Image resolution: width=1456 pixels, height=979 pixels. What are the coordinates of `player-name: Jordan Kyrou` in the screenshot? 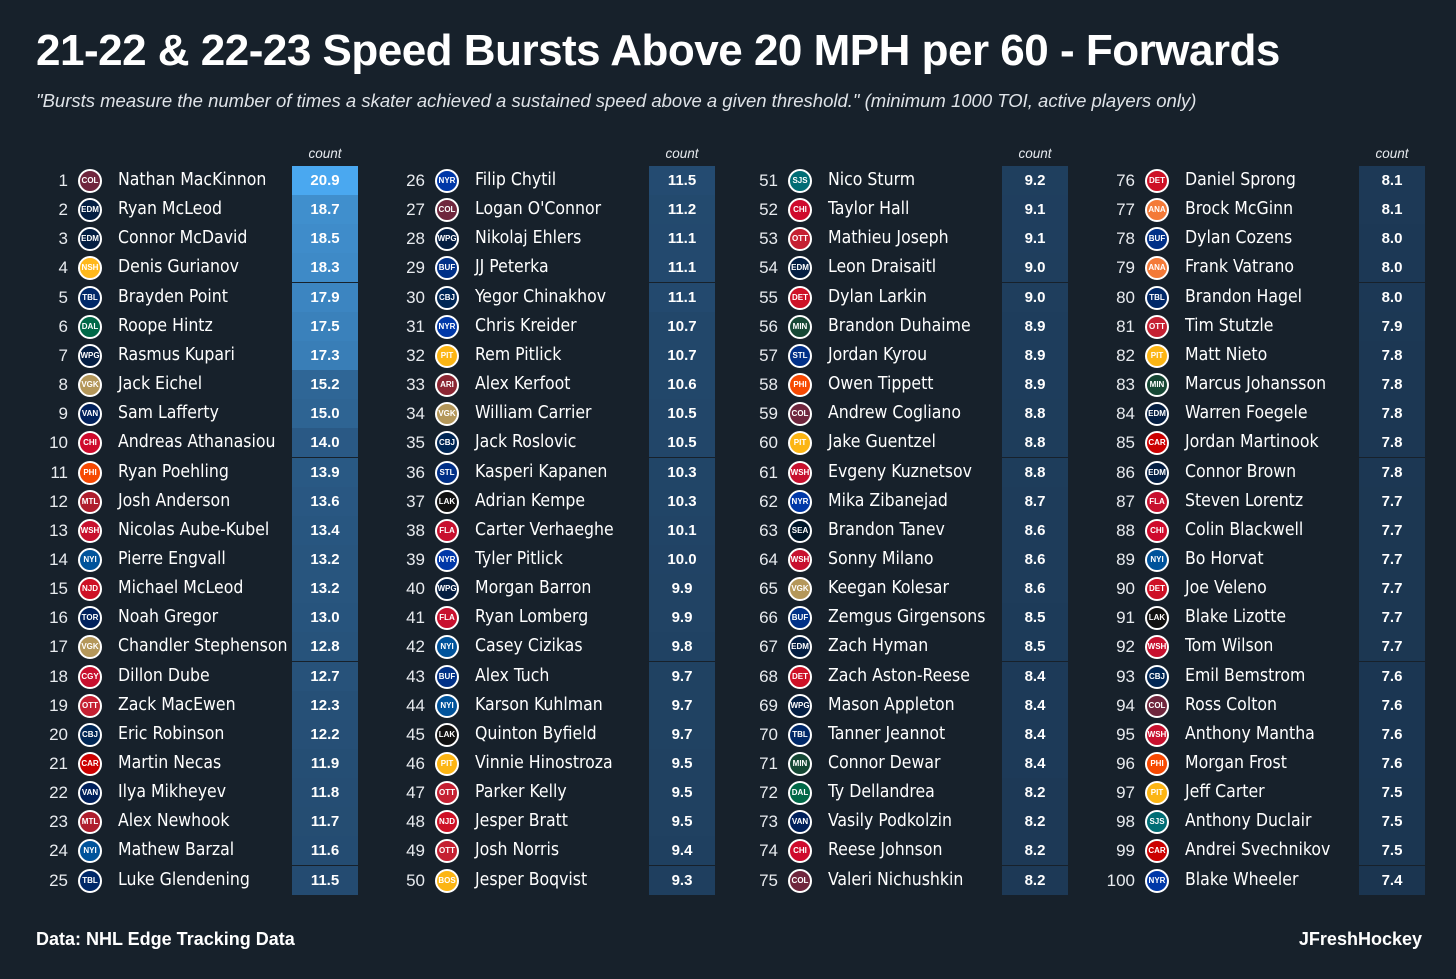 It's located at (878, 354).